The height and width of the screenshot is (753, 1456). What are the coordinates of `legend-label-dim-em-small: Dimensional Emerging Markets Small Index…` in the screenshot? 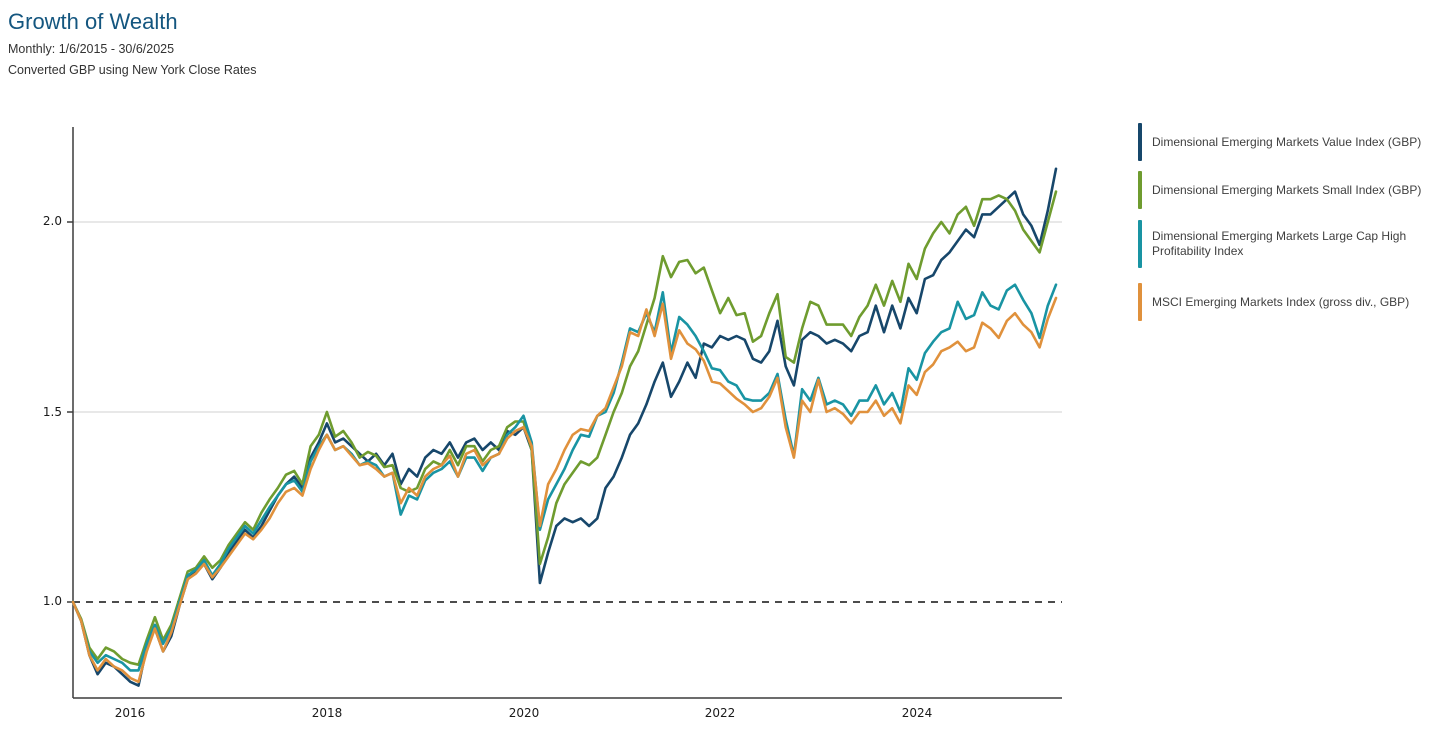 It's located at (1287, 189).